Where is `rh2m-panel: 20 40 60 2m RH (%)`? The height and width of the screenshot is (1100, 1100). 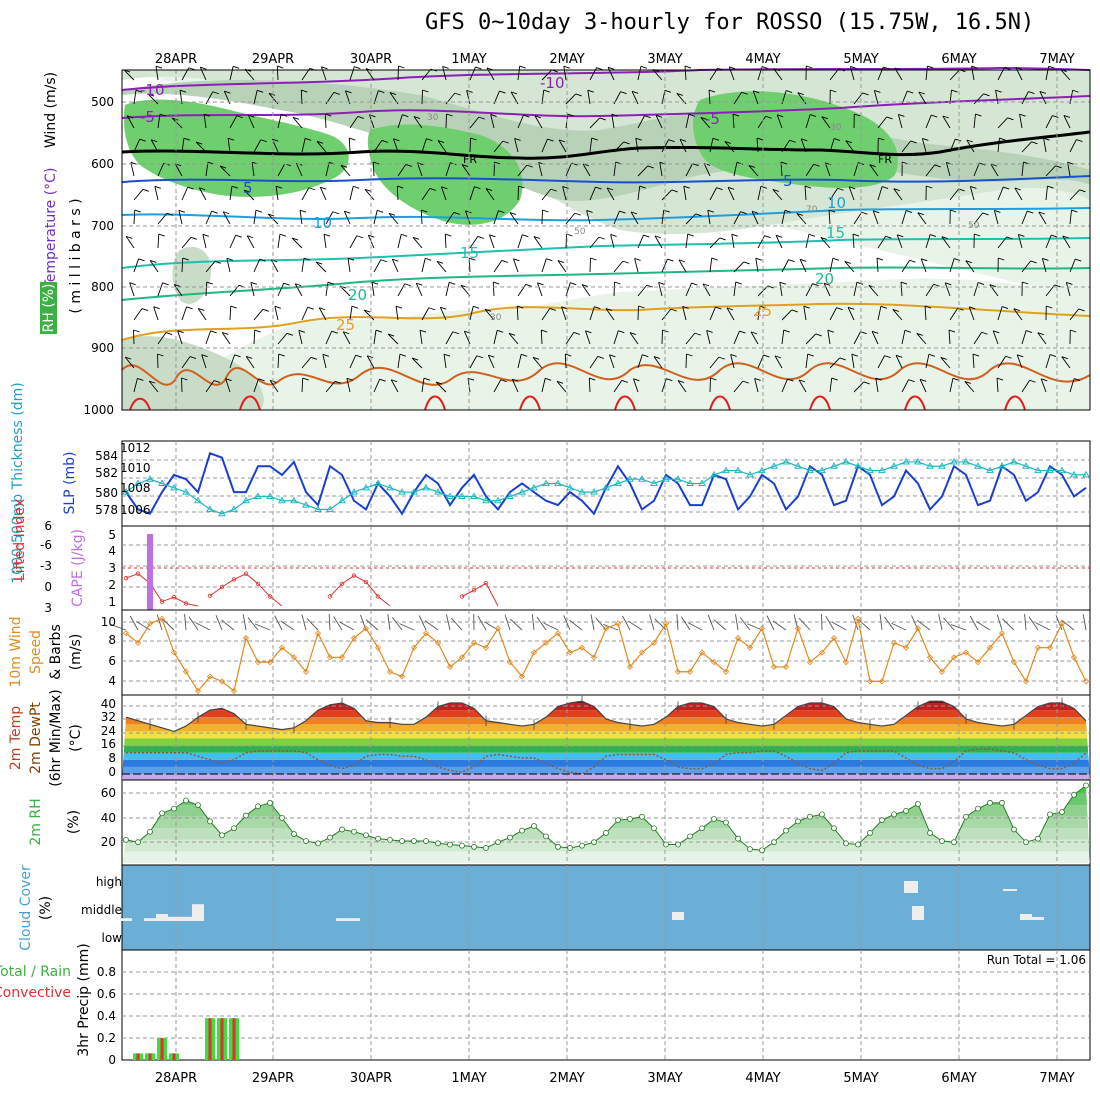
rh2m-panel: 20 40 60 2m RH (%) is located at coordinates (559, 822).